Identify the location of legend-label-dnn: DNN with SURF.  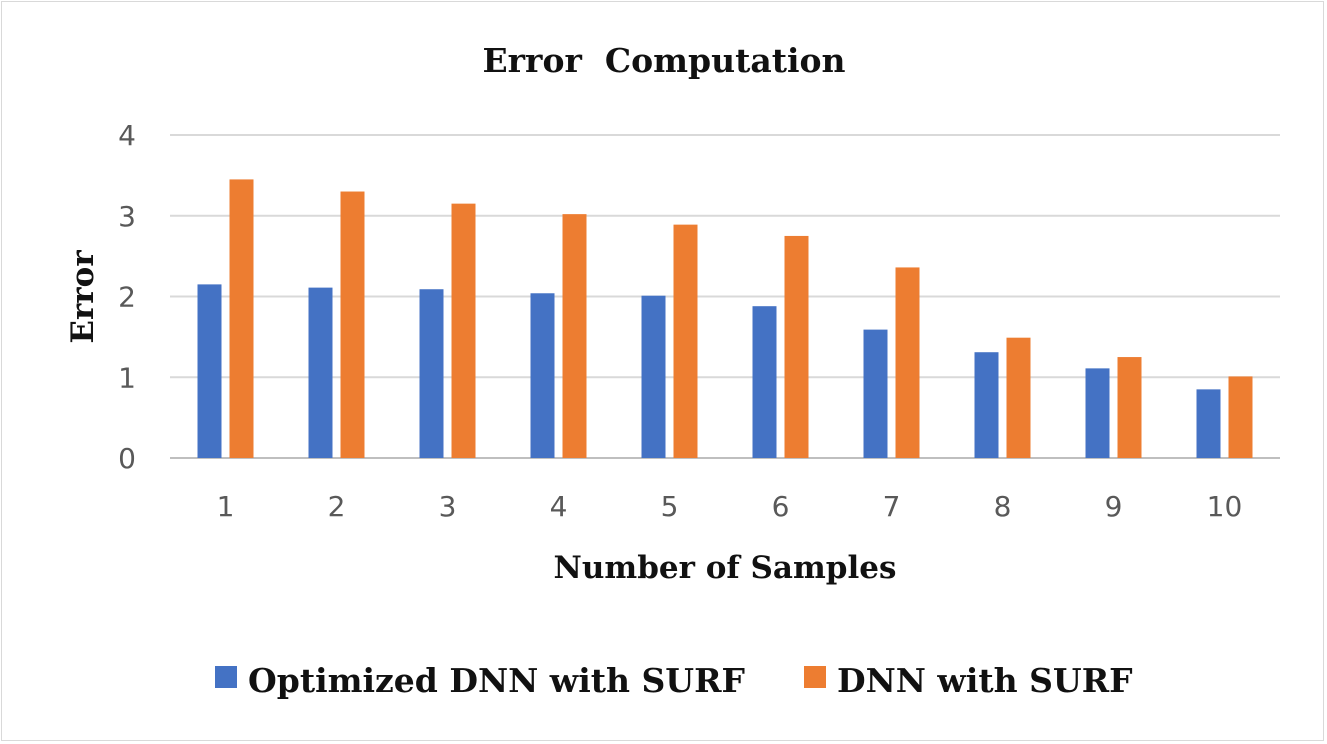
(985, 680).